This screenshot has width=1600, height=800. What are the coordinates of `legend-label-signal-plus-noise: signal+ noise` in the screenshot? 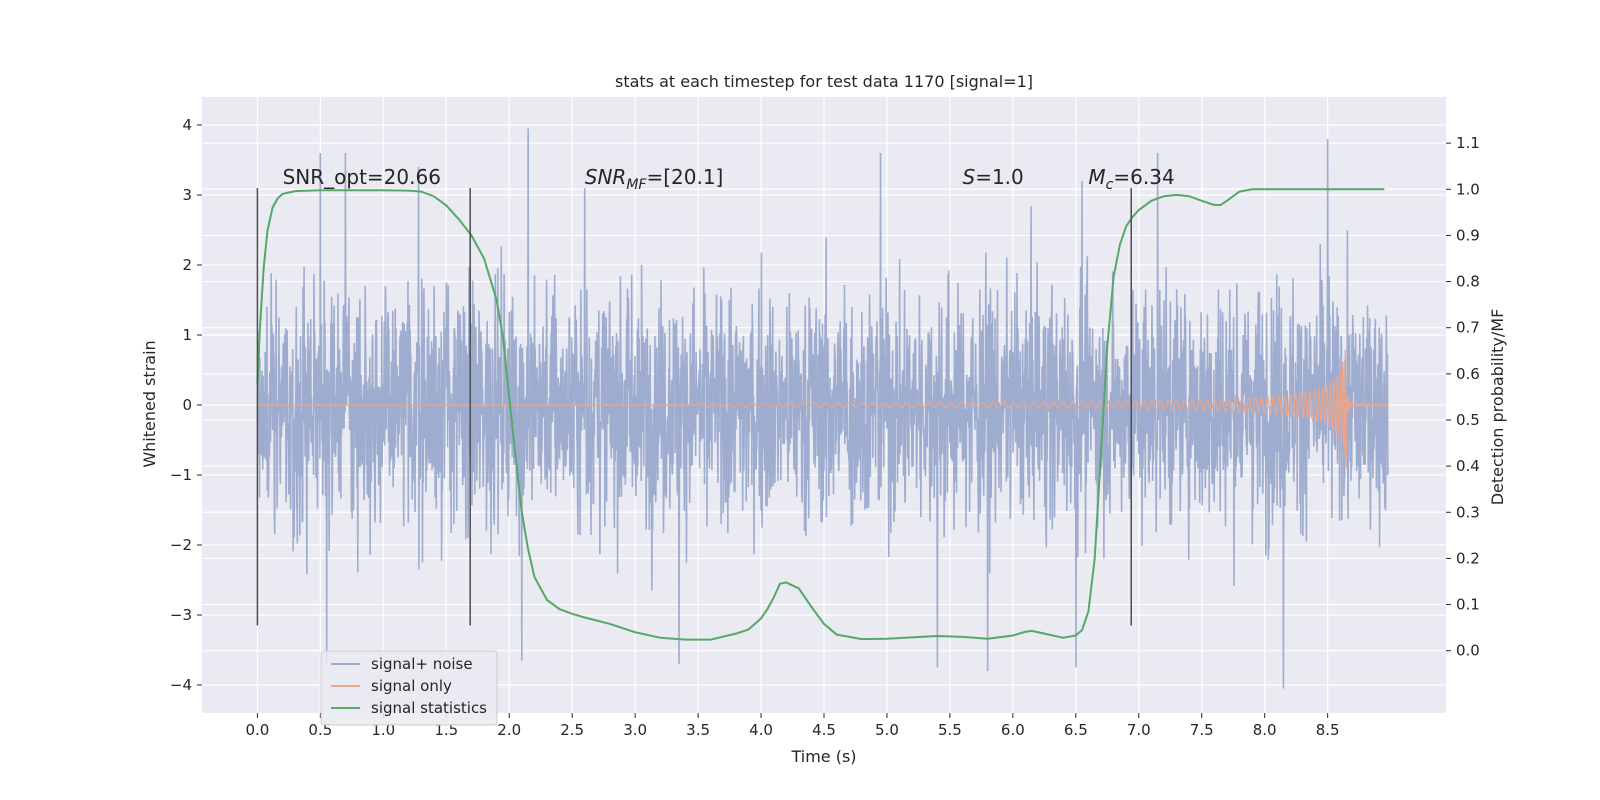 It's located at (422, 664).